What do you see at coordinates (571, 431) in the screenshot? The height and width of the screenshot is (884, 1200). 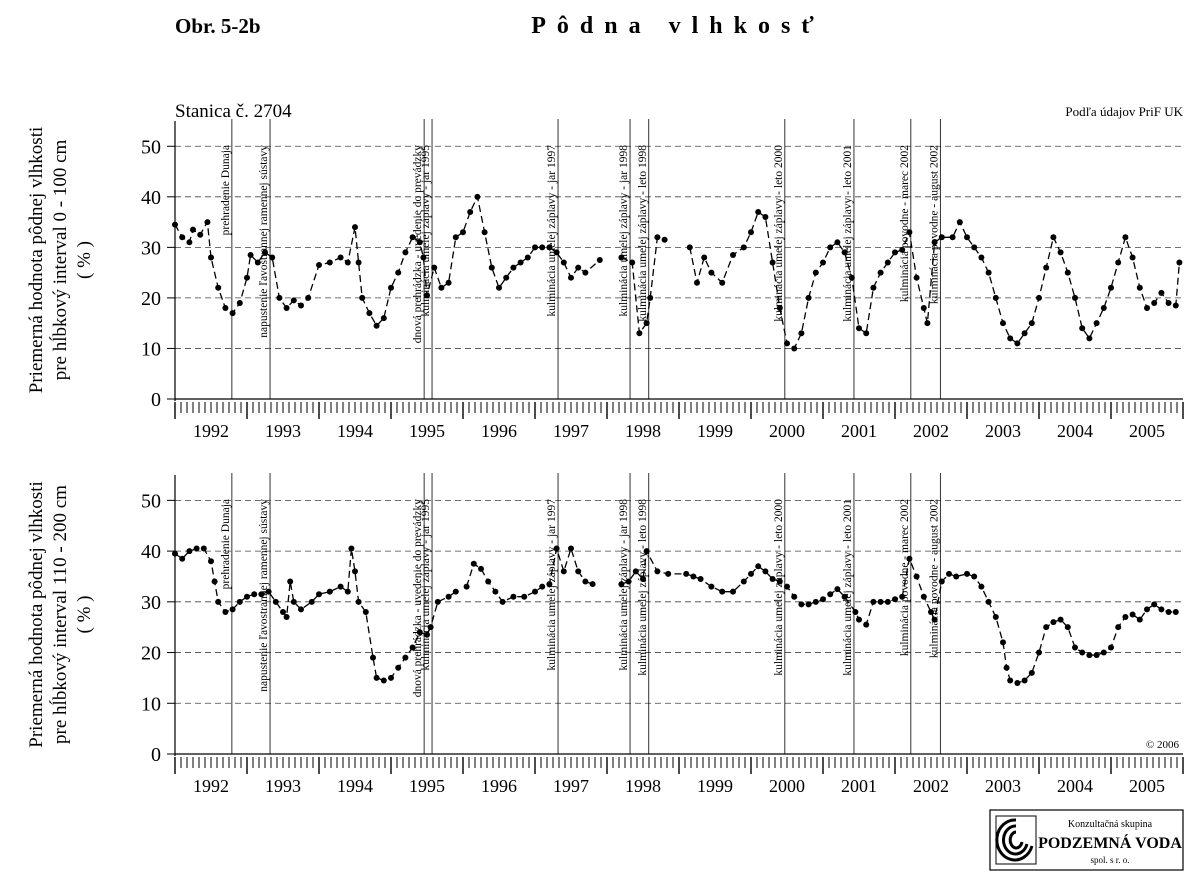 I see `x-tick-label: 1997` at bounding box center [571, 431].